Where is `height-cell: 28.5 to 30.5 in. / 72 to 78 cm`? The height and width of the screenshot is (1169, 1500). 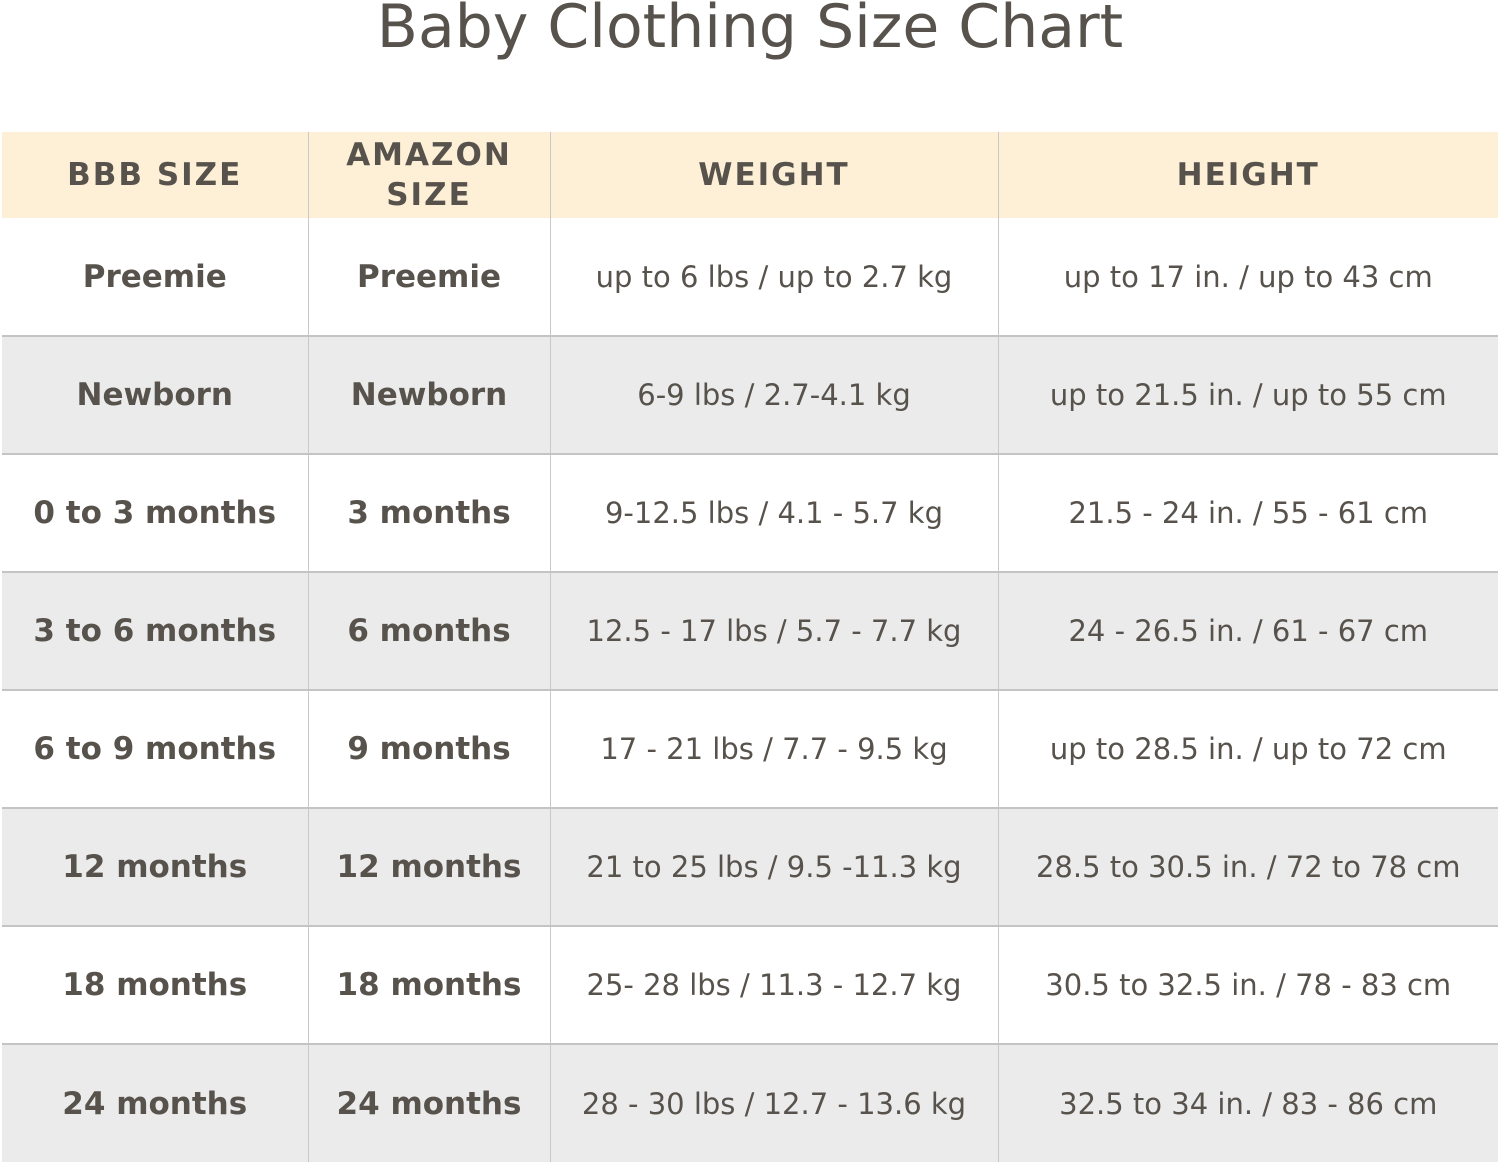
height-cell: 28.5 to 30.5 in. / 72 to 78 cm is located at coordinates (1247, 866).